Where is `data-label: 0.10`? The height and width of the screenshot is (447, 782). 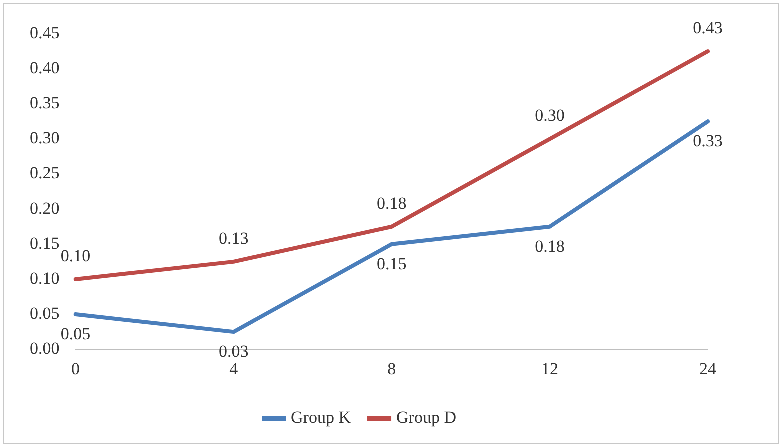
data-label: 0.10 is located at coordinates (75, 256).